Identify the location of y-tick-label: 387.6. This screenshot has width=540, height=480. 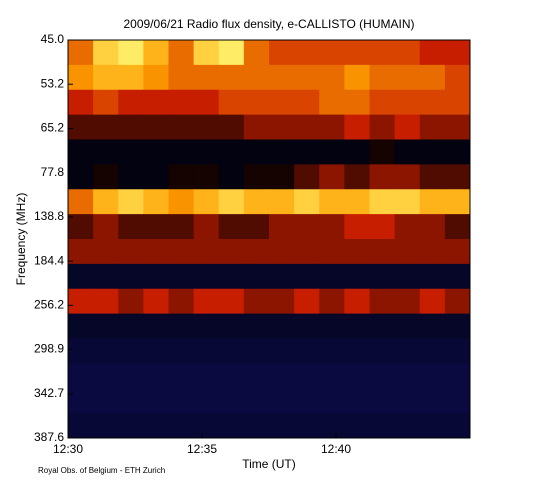
(49, 437).